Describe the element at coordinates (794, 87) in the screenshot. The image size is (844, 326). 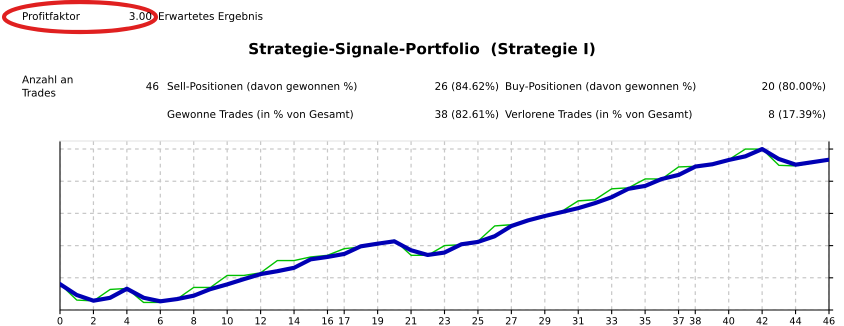
I see `text: 20 (80.00%)` at that location.